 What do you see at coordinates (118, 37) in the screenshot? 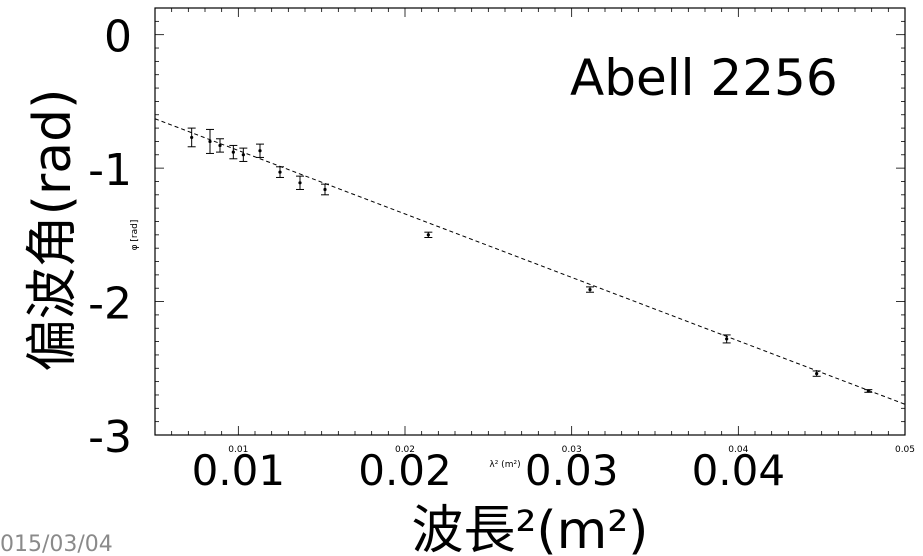
I see `y-tick-label: 0` at bounding box center [118, 37].